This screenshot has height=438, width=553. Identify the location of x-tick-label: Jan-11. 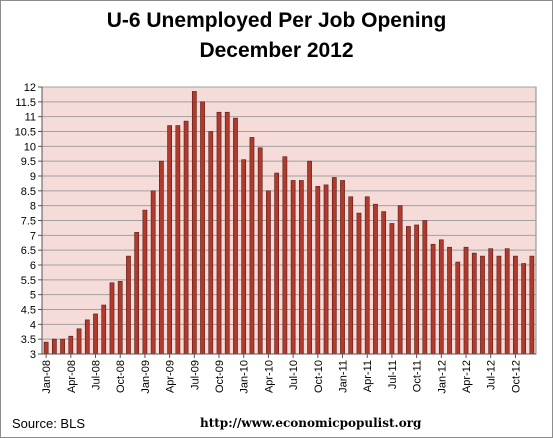
(344, 376).